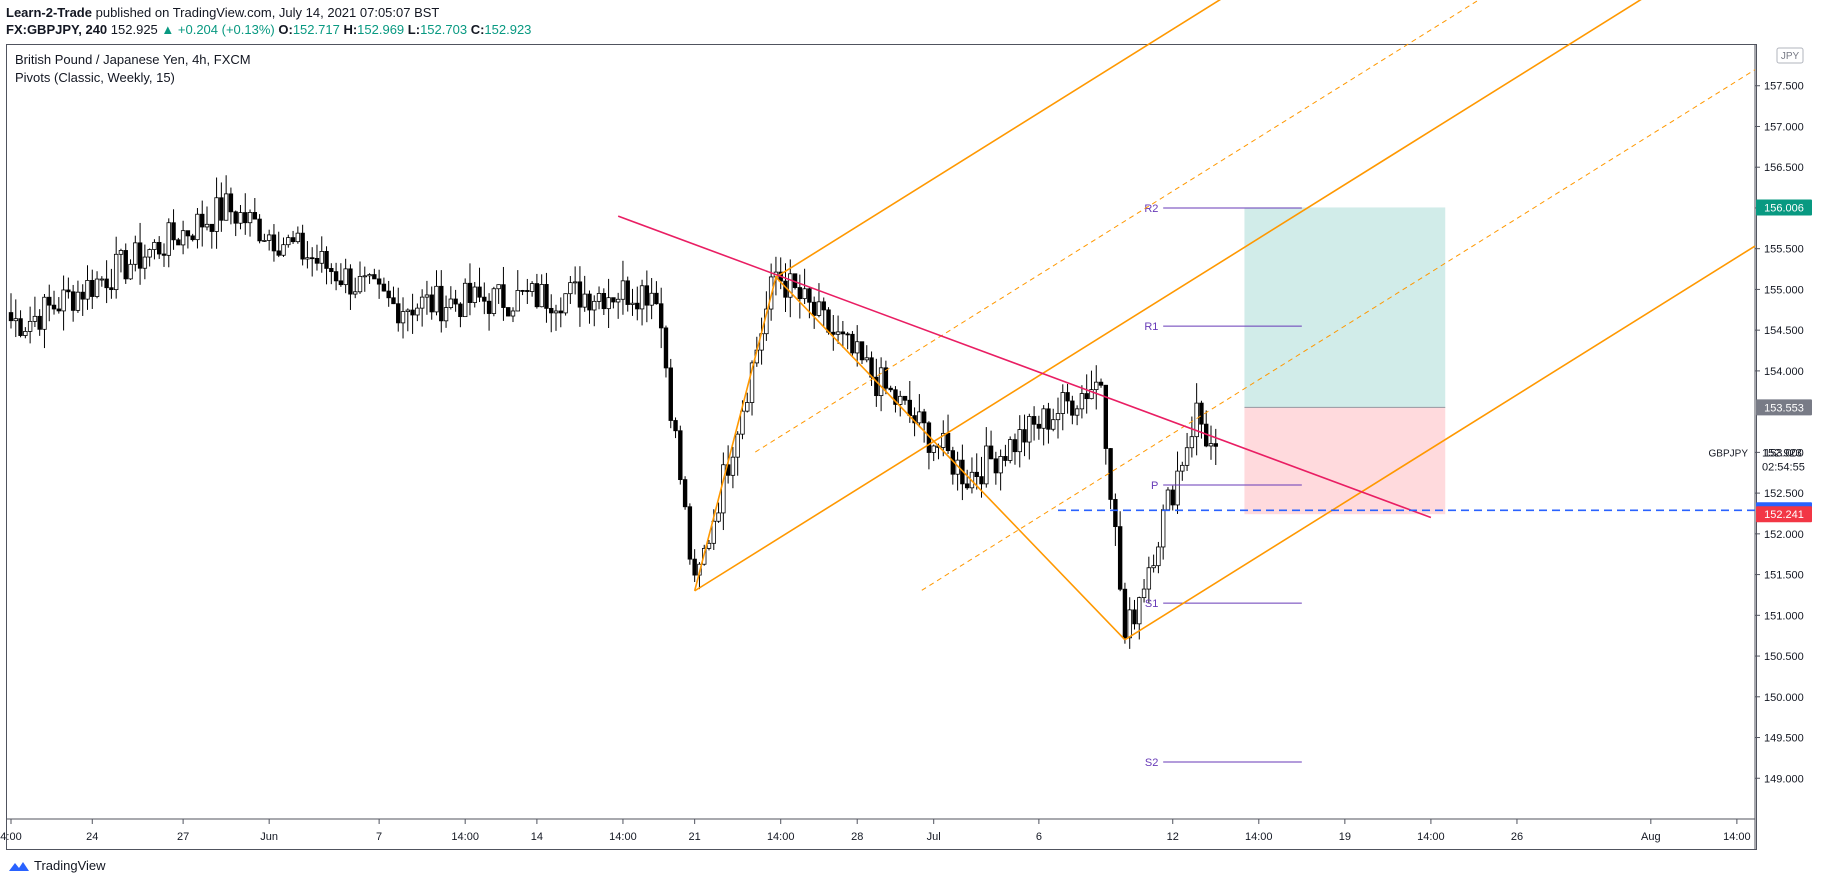  What do you see at coordinates (1784, 407) in the screenshot?
I see `price-badge-entry` at bounding box center [1784, 407].